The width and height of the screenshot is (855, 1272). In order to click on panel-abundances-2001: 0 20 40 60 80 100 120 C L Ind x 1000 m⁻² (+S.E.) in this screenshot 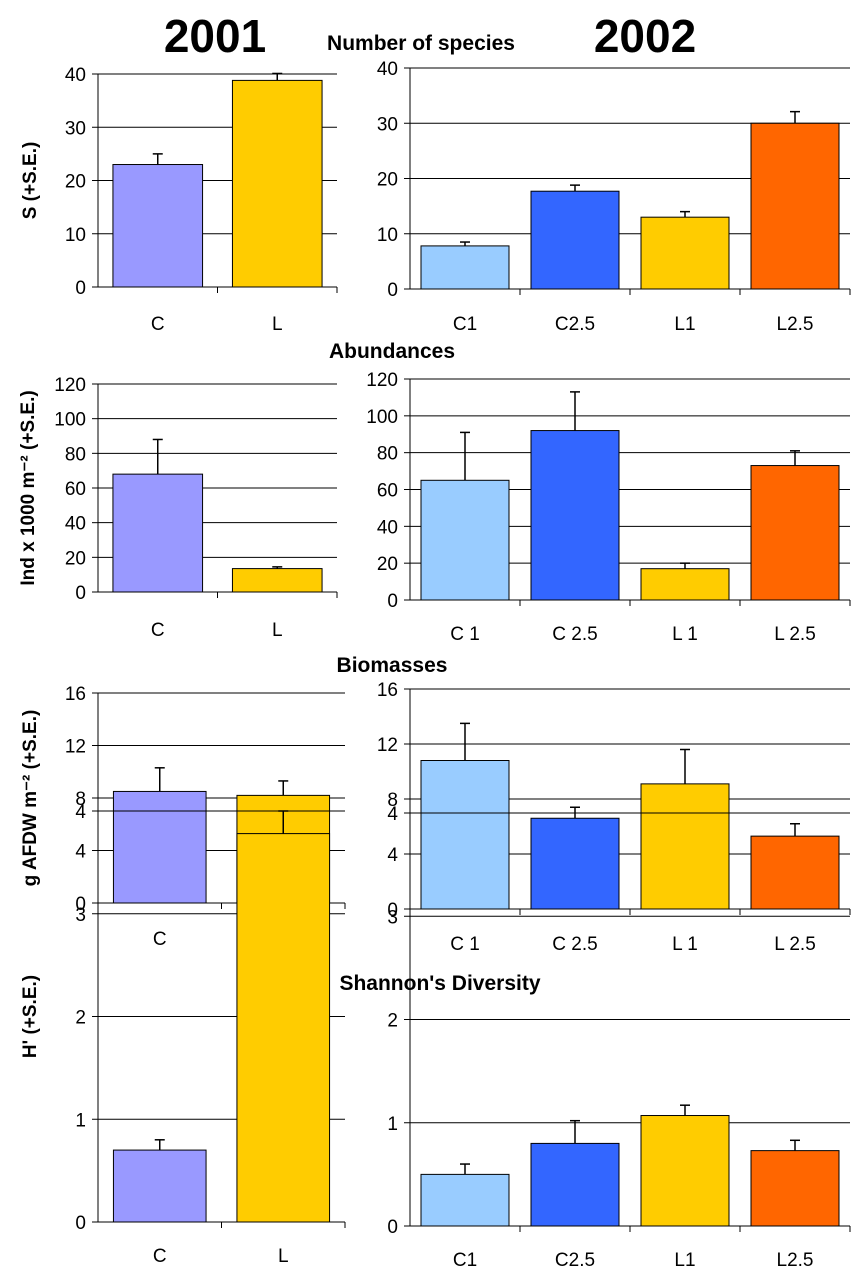, I will do `click(178, 508)`.